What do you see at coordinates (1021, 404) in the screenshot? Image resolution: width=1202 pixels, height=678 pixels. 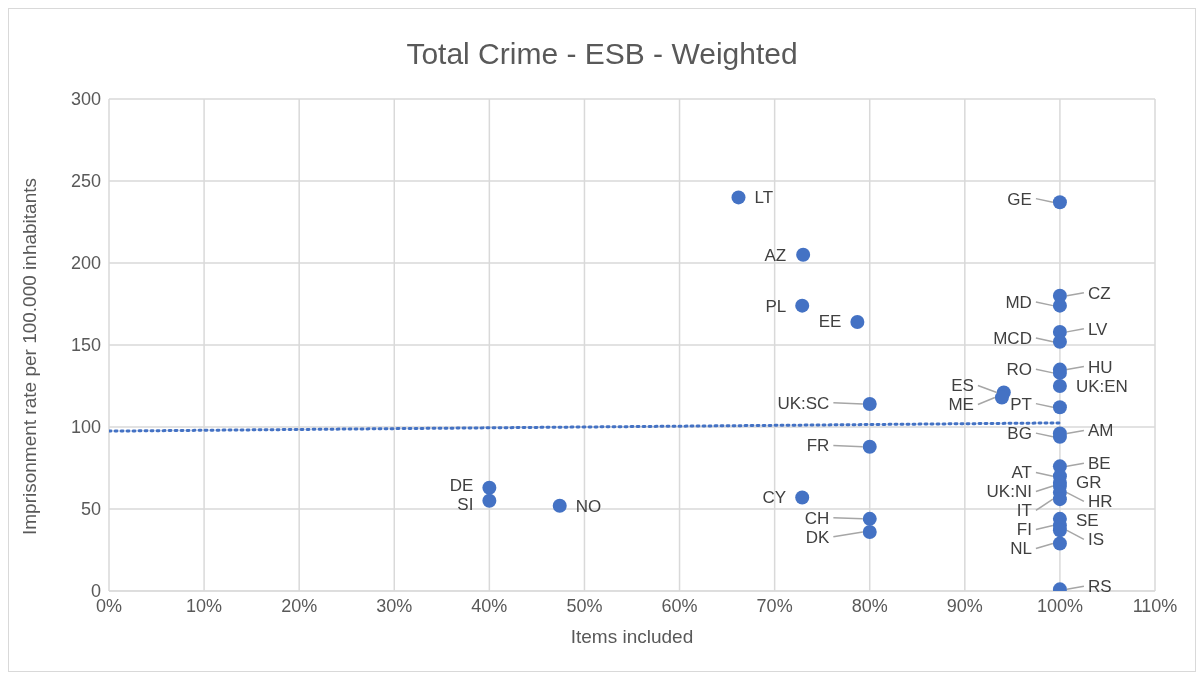 I see `annotation: PT` at bounding box center [1021, 404].